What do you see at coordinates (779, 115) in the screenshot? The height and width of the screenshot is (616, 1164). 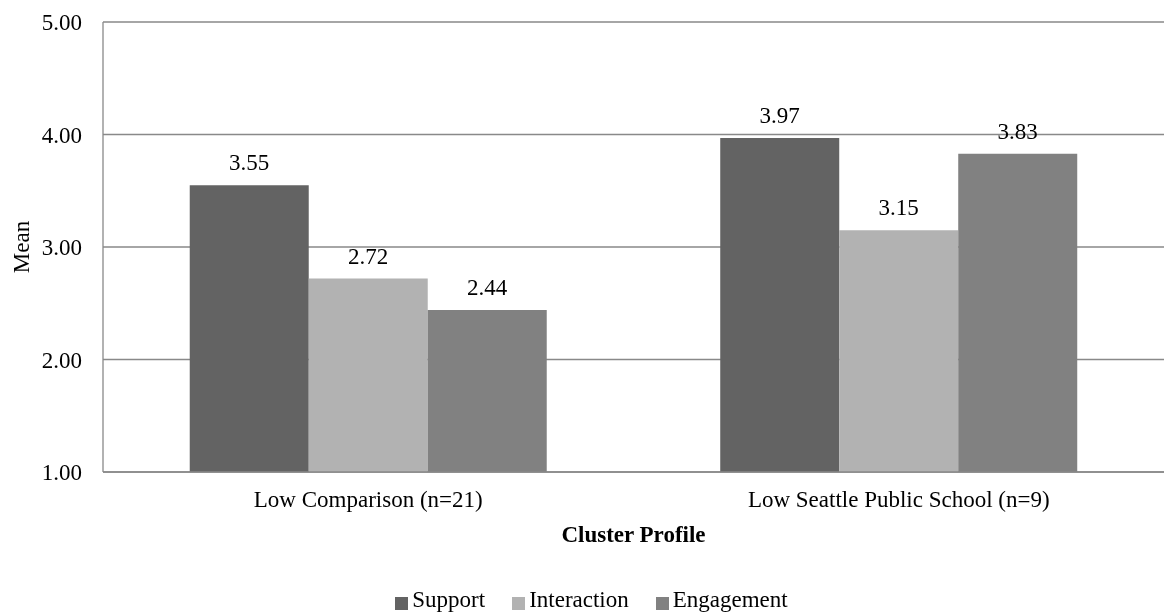 I see `data-label: 3.97` at bounding box center [779, 115].